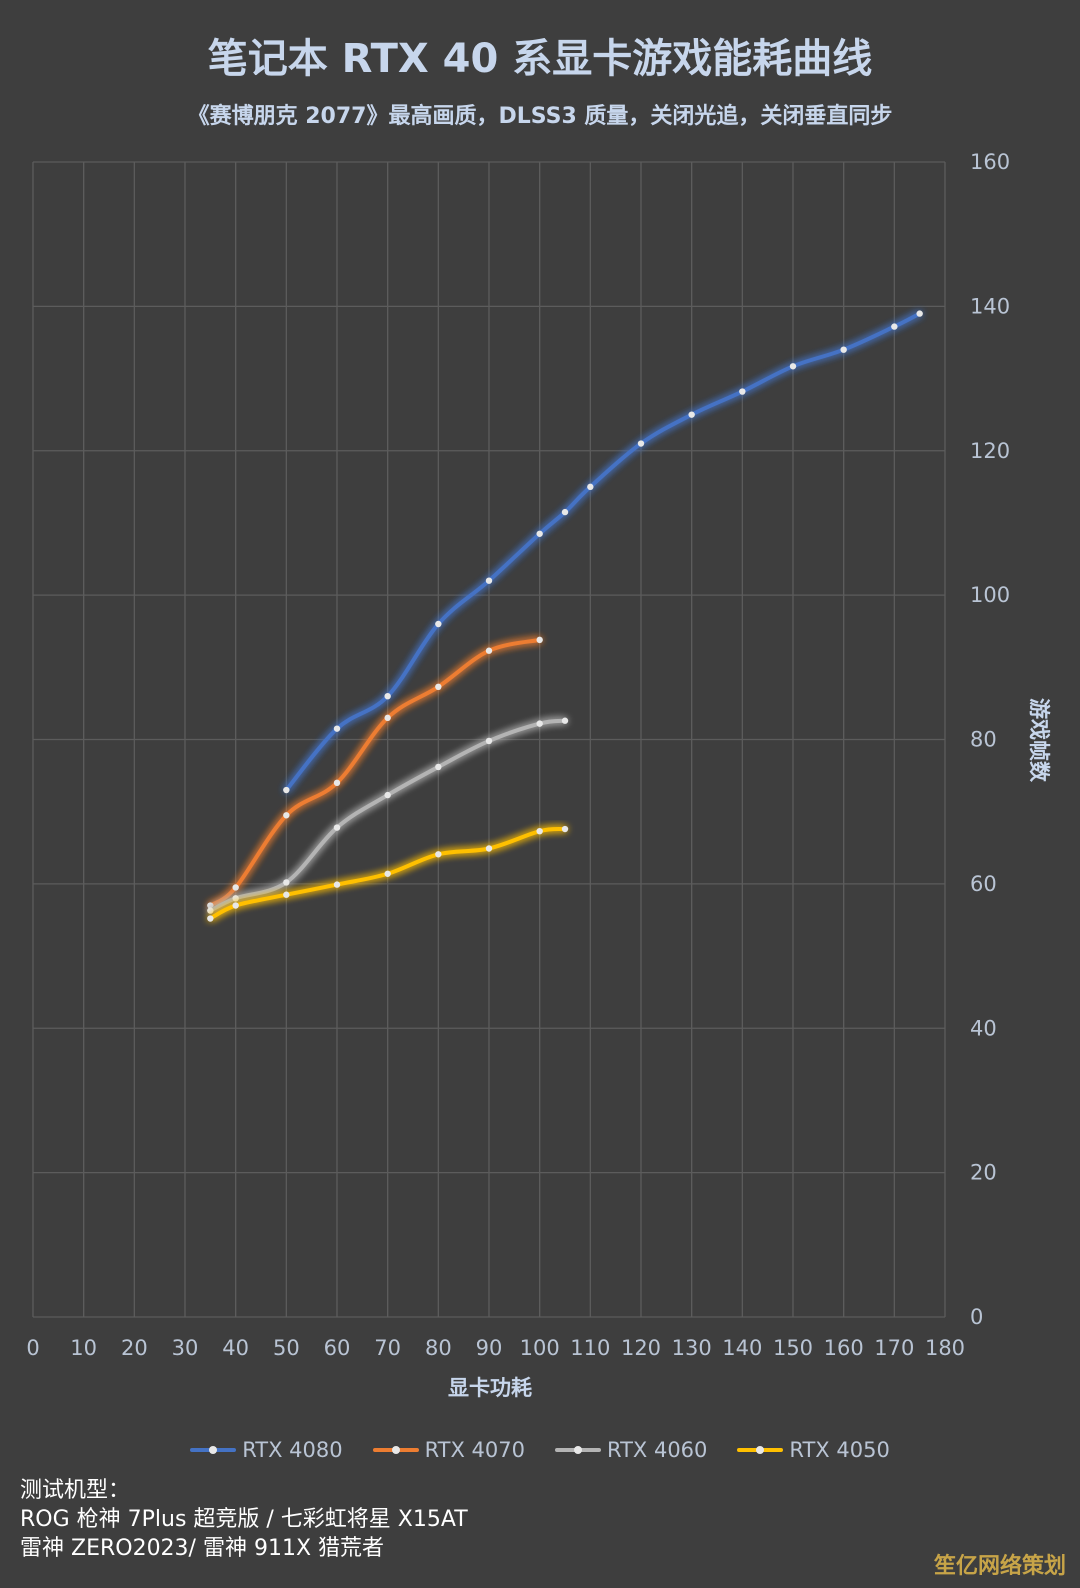 The image size is (1080, 1588). Describe the element at coordinates (75, 1490) in the screenshot. I see `notes-heading: 测试机型：` at that location.